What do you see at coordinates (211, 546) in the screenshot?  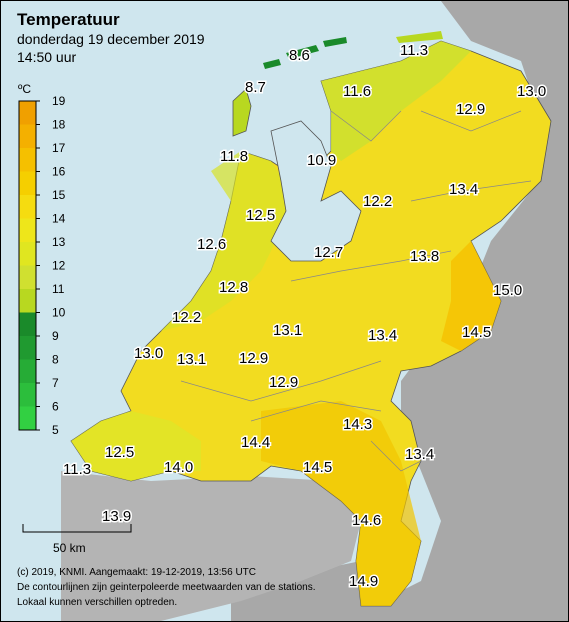 I see `neighbour-land-south` at bounding box center [211, 546].